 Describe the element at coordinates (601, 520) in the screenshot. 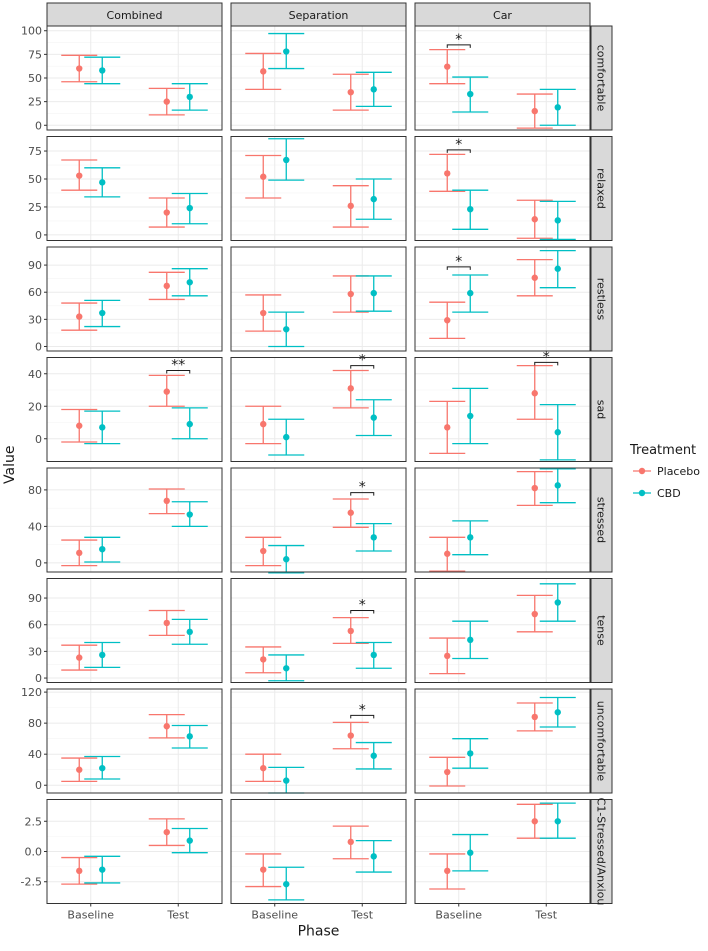

I see `row-strip-label: stressed` at that location.